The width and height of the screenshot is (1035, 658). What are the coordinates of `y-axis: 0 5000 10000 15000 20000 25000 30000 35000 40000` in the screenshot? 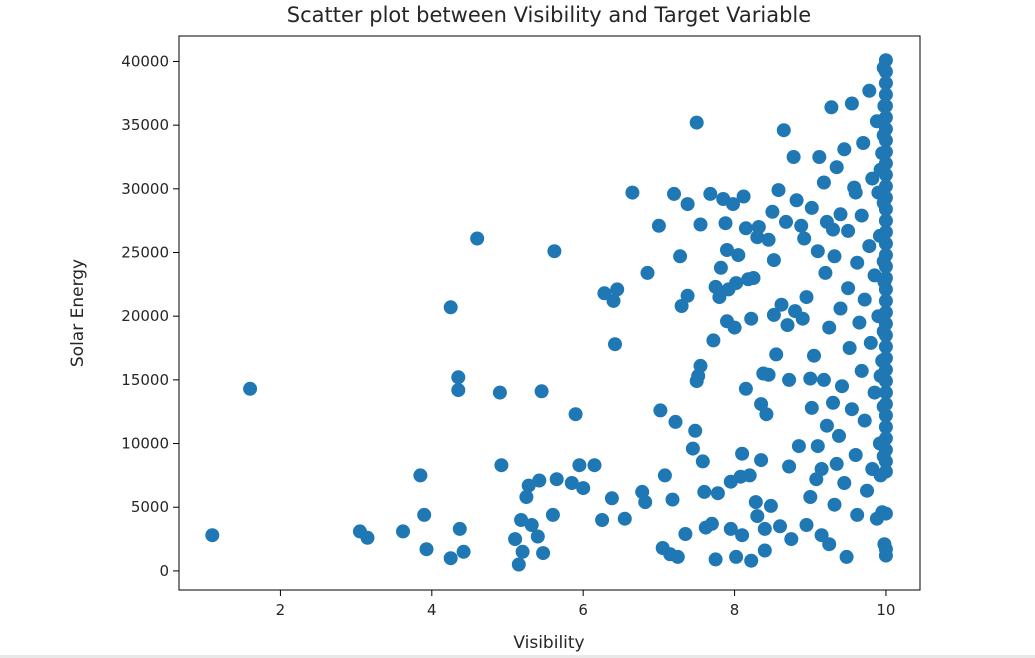 It's located at (150, 316).